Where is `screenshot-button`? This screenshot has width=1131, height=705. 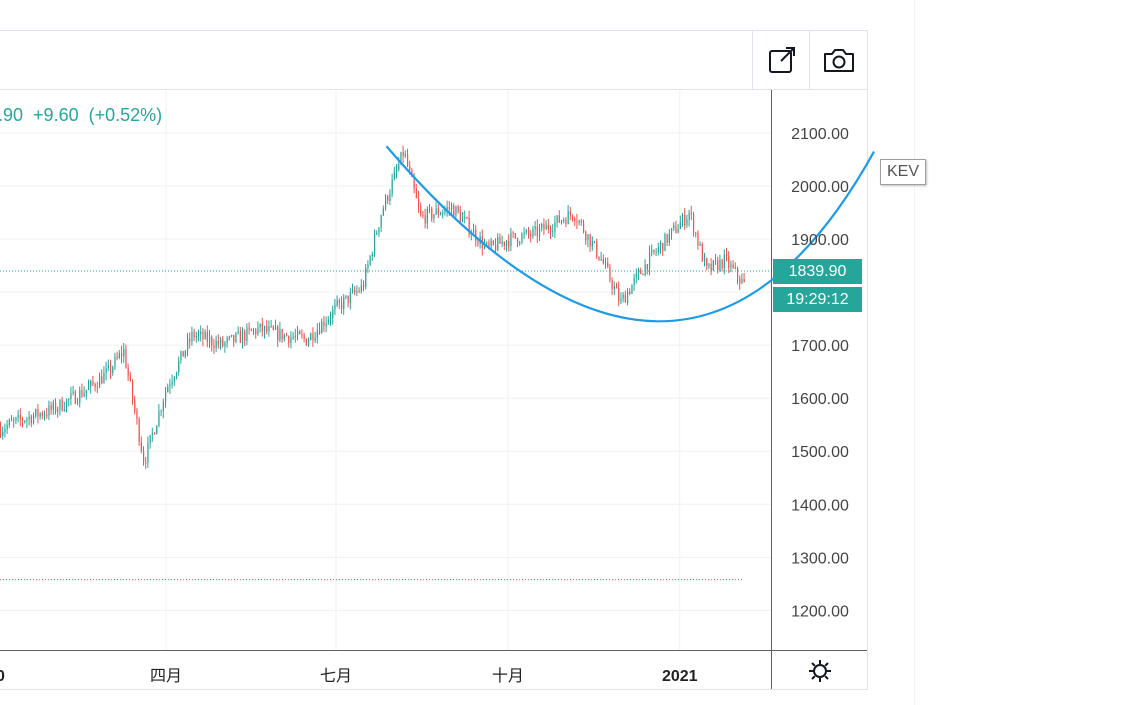 screenshot-button is located at coordinates (838, 60).